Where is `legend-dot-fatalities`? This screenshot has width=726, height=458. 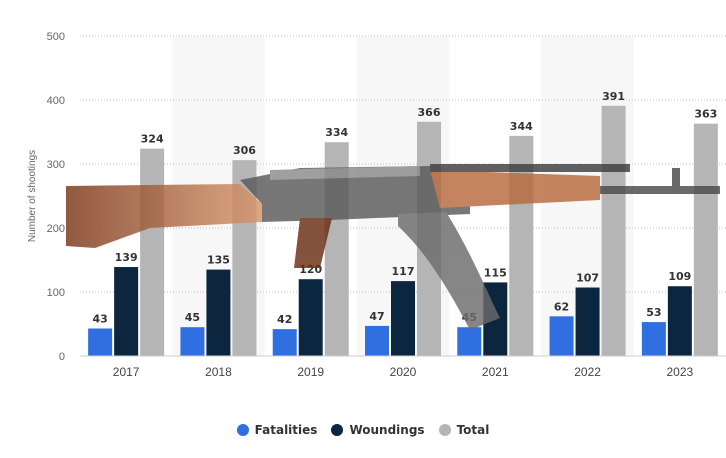 legend-dot-fatalities is located at coordinates (242, 430).